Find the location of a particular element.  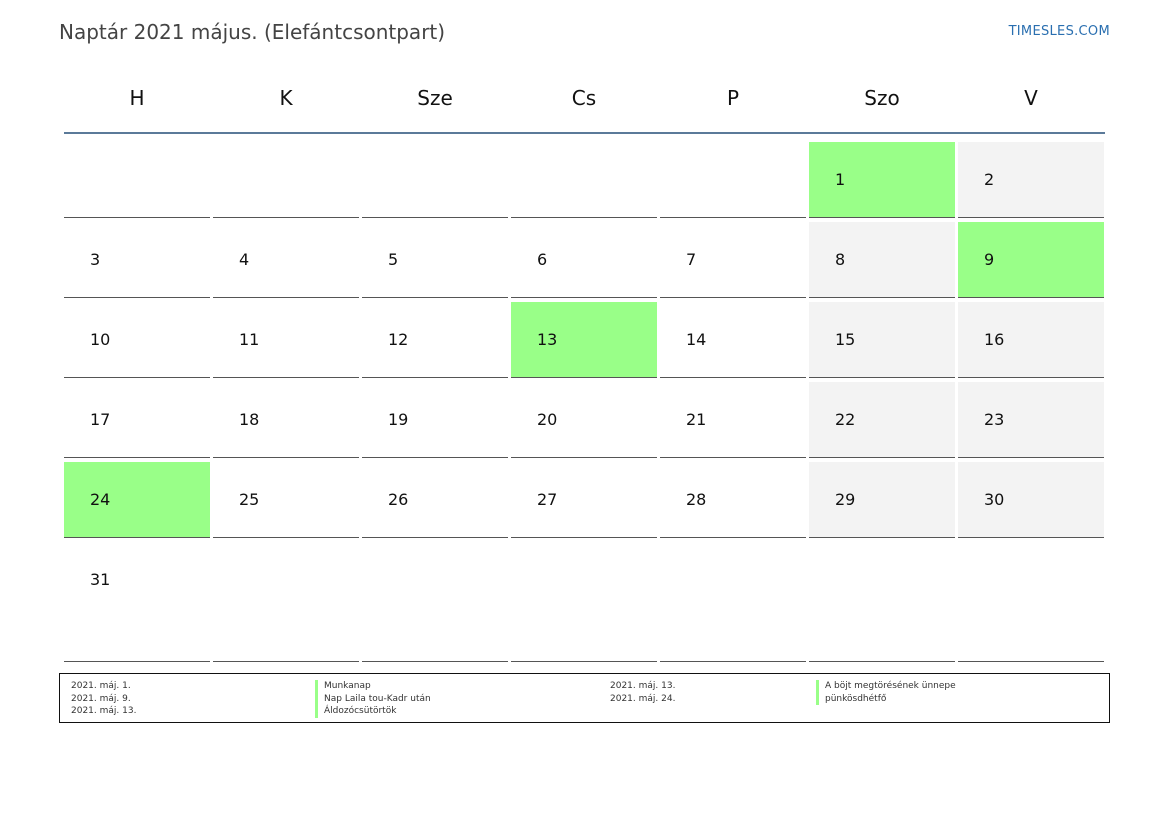

day-cell: 22 is located at coordinates (882, 420).